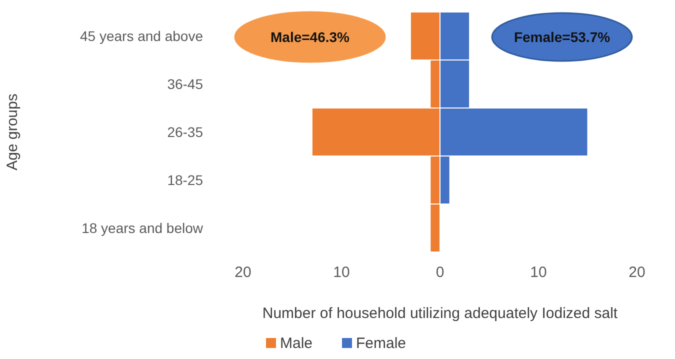 This screenshot has height=359, width=675. What do you see at coordinates (142, 36) in the screenshot?
I see `y-tick-label: 45 years and above` at bounding box center [142, 36].